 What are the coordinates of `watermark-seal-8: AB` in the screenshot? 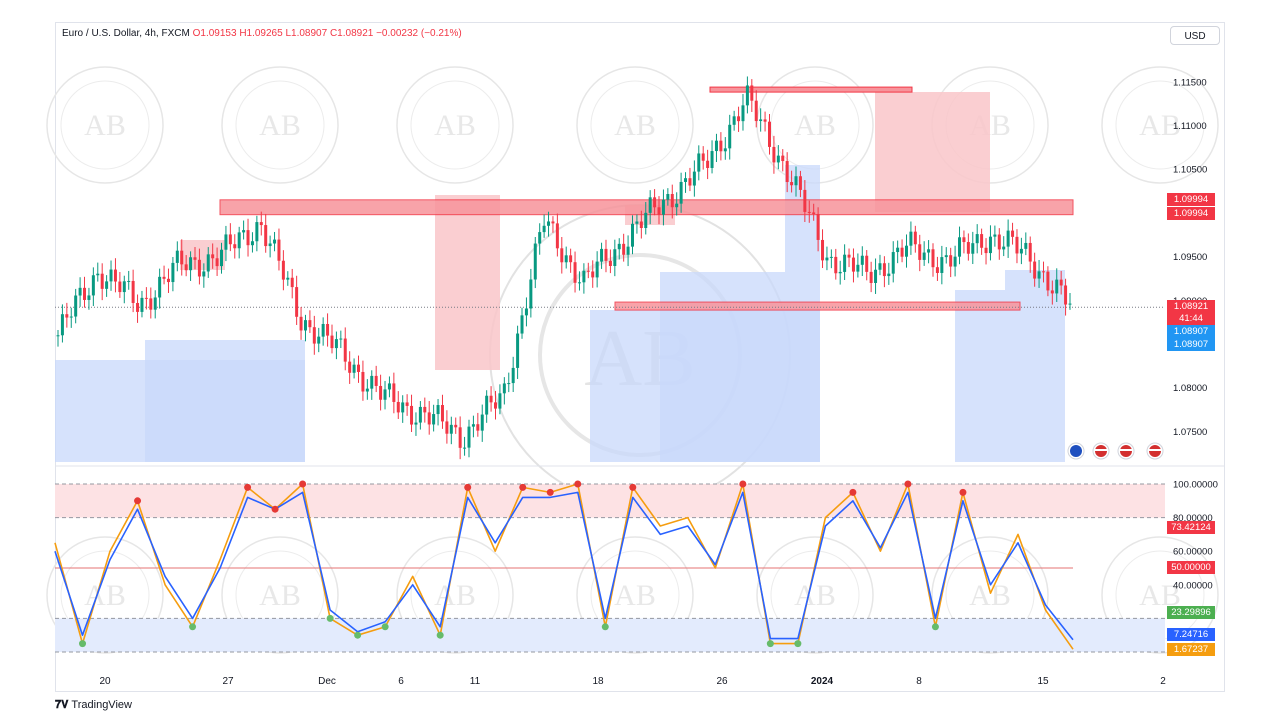 It's located at (280, 595).